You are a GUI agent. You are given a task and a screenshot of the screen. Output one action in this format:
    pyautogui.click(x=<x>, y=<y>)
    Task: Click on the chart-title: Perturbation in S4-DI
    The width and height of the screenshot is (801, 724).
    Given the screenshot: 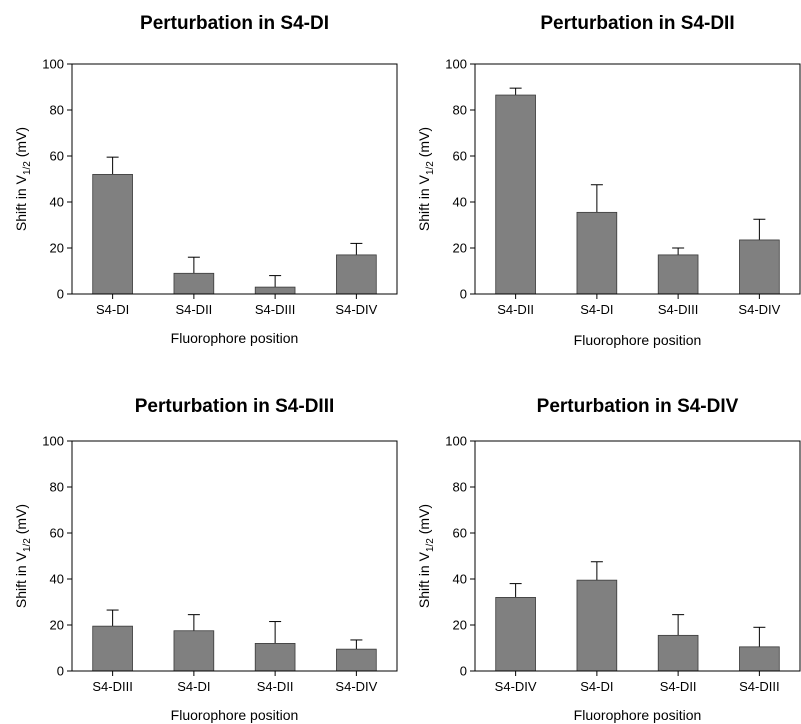 What is the action you would take?
    pyautogui.click(x=234, y=23)
    